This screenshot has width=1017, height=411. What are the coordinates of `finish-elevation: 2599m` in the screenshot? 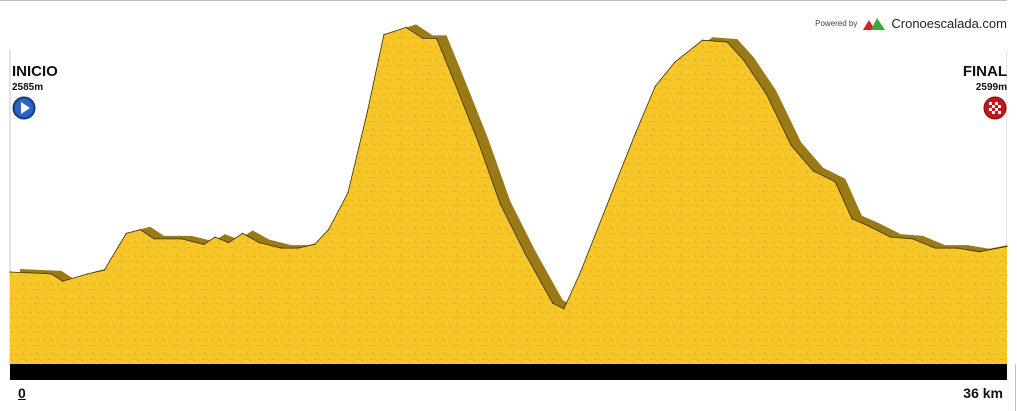 It's located at (991, 87).